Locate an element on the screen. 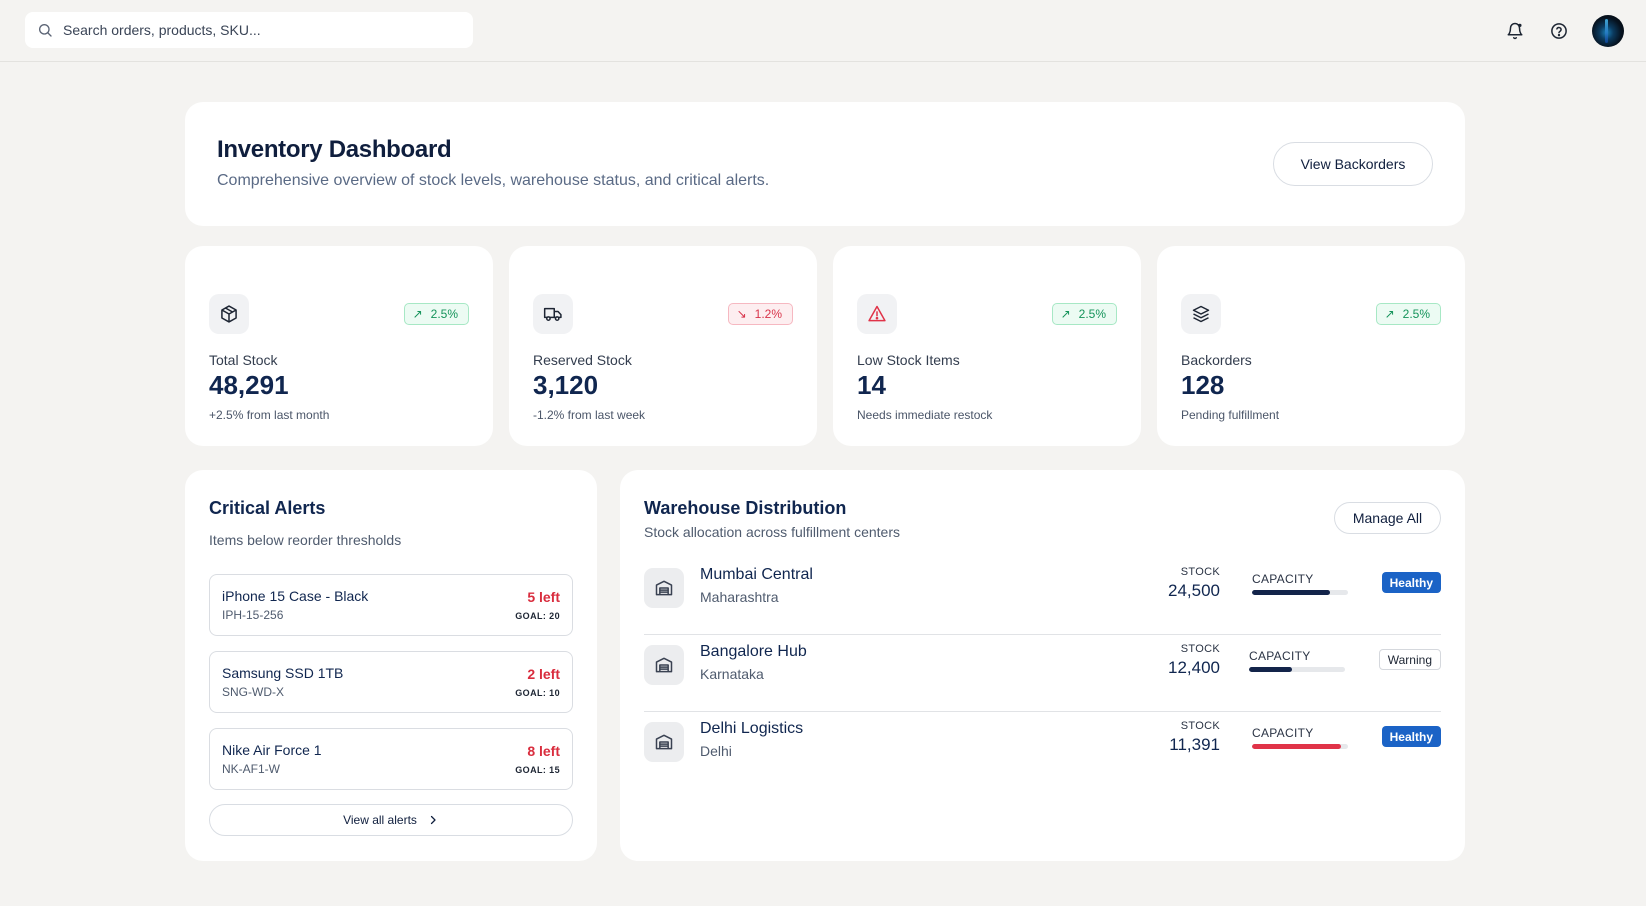 The height and width of the screenshot is (906, 1646). stat-value: 128 is located at coordinates (1203, 385).